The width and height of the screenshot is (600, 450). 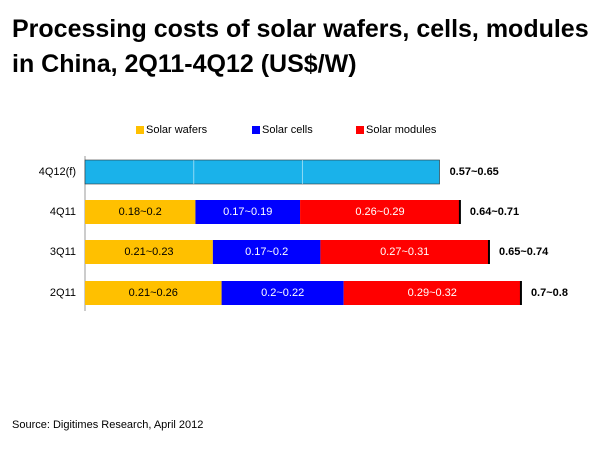 I want to click on value-label: 0.26~0.29, so click(x=379, y=212).